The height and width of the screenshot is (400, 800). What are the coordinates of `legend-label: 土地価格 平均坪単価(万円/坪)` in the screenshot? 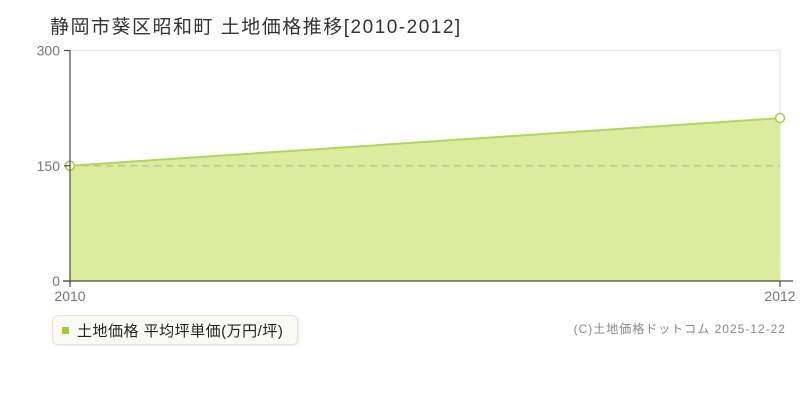 It's located at (180, 331).